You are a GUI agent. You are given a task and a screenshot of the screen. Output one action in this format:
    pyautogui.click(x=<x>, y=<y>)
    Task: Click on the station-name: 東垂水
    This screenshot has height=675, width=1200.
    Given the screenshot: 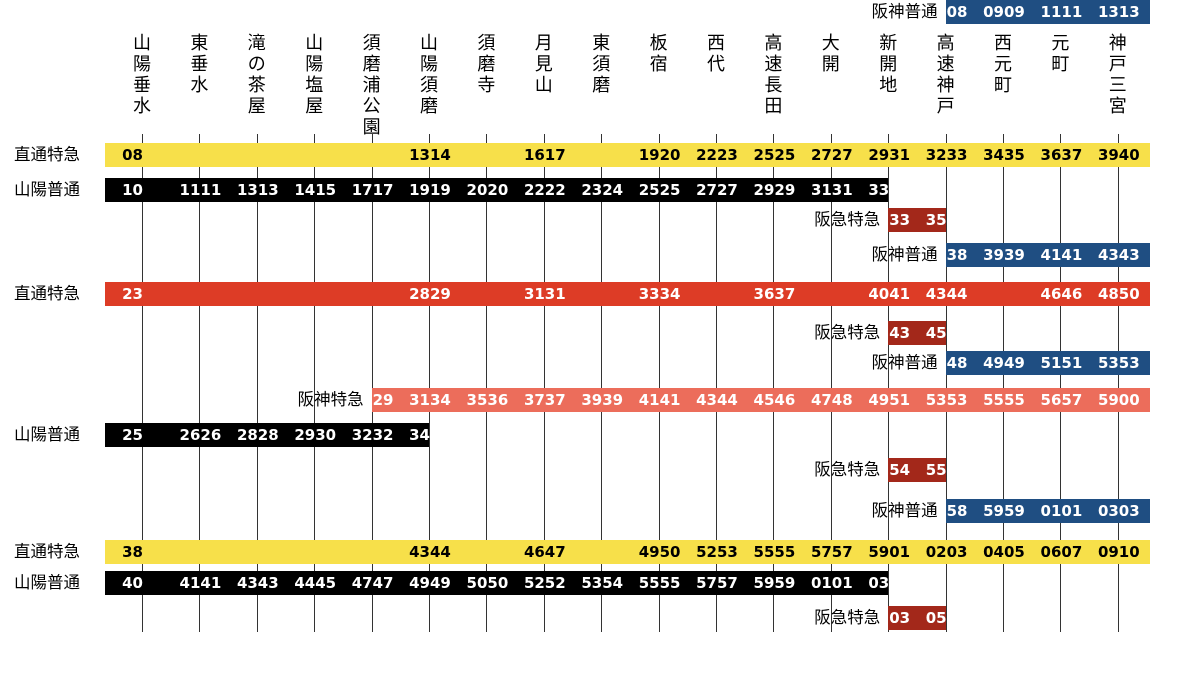 What is the action you would take?
    pyautogui.click(x=199, y=64)
    